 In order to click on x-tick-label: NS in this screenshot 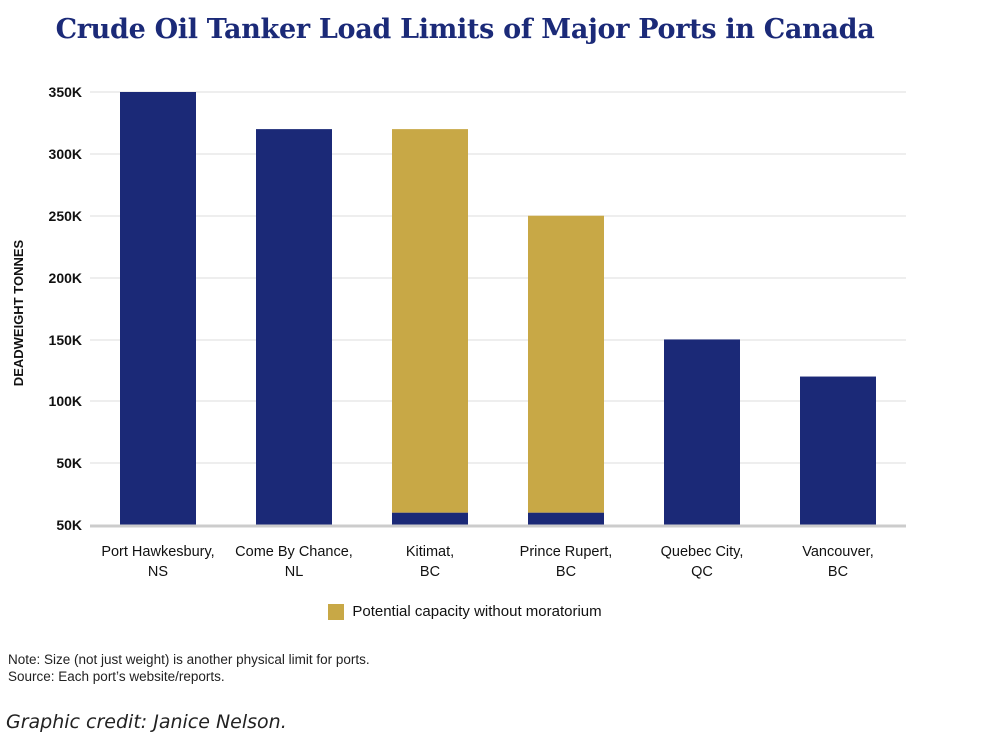, I will do `click(158, 572)`.